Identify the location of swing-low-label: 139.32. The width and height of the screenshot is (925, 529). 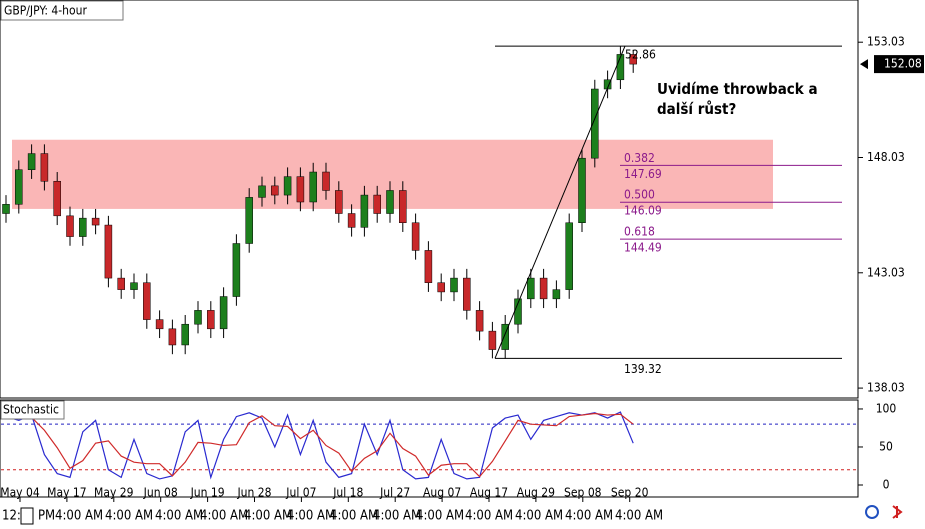
(643, 369).